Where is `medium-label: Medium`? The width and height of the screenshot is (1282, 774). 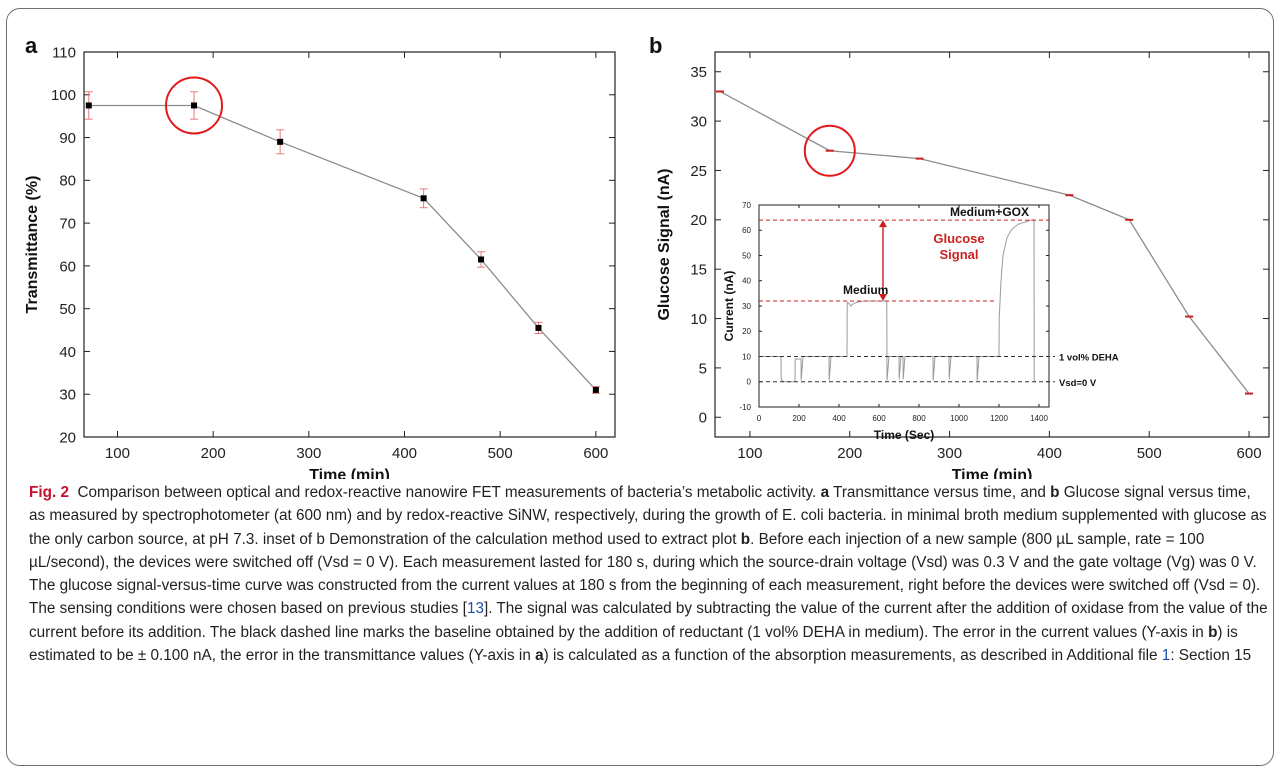
medium-label: Medium is located at coordinates (865, 290).